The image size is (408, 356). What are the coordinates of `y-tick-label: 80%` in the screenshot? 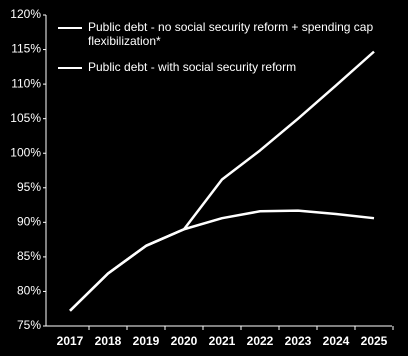 It's located at (29, 291).